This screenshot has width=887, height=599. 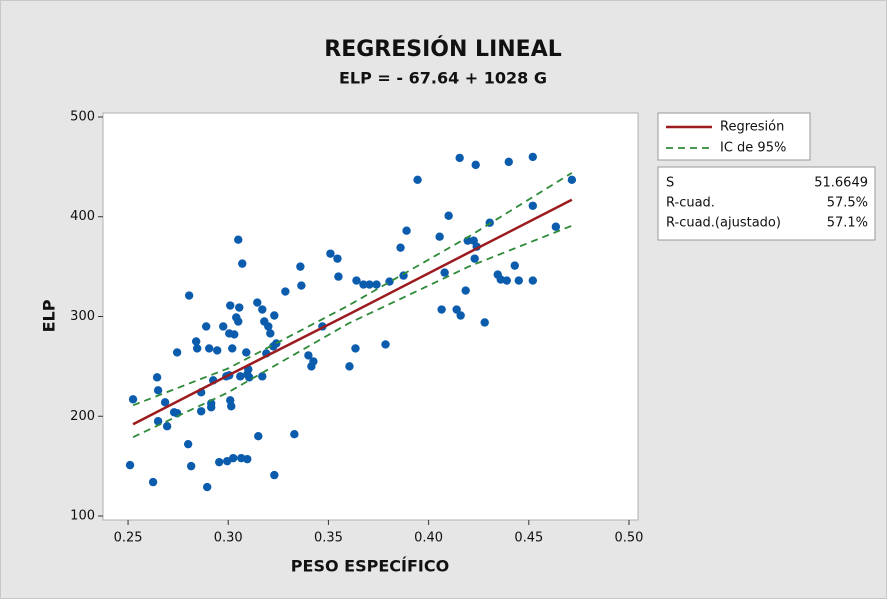 I want to click on stat-label: R-cuad., so click(x=690, y=203).